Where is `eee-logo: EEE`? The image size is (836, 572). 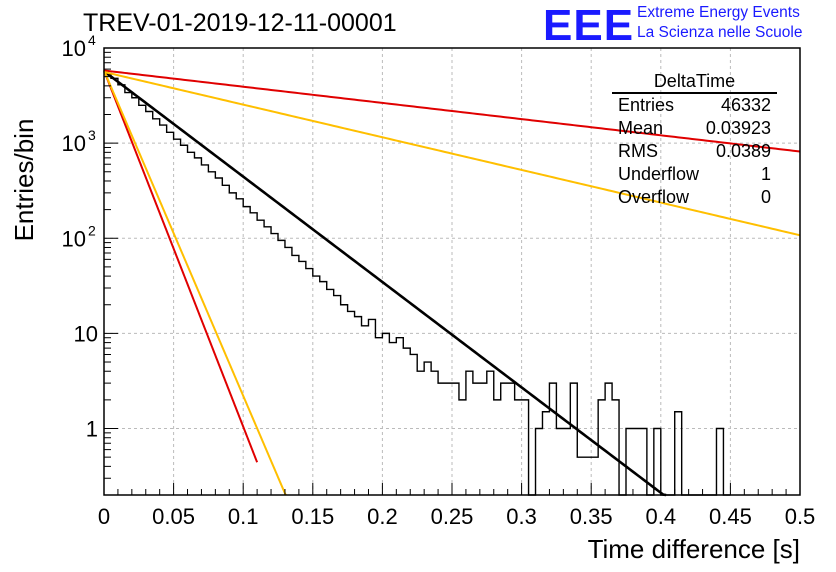
eee-logo: EEE is located at coordinates (589, 25).